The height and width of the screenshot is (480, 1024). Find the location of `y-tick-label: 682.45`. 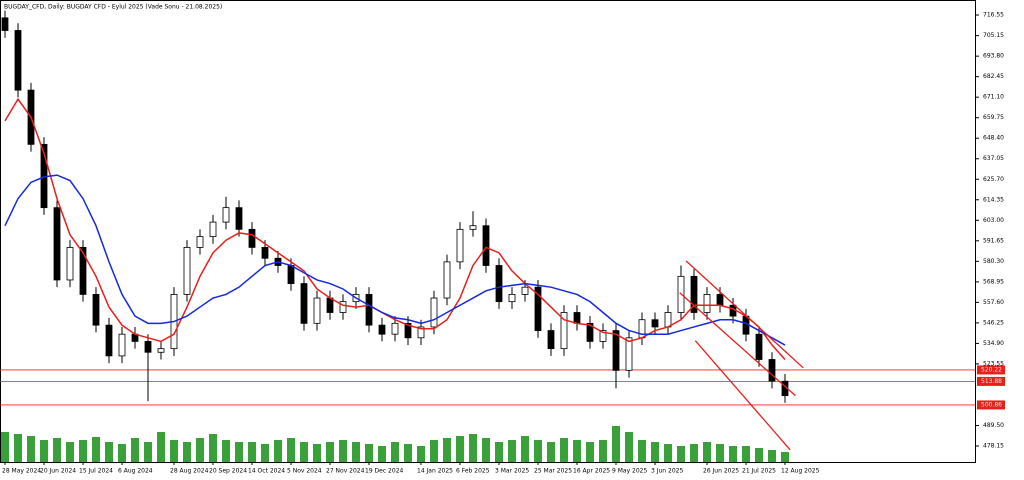

y-tick-label: 682.45 is located at coordinates (993, 76).